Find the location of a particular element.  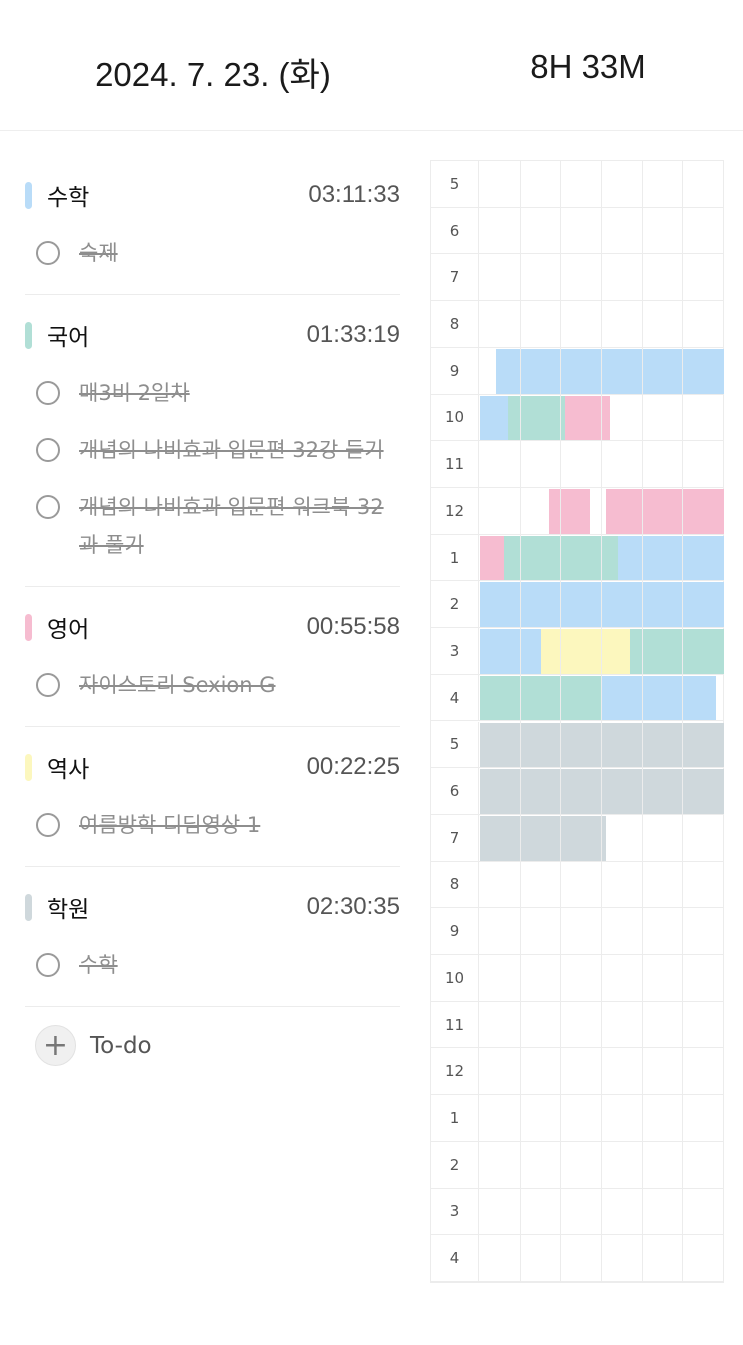

subject-header: 수학 03:11:33 is located at coordinates (212, 195).